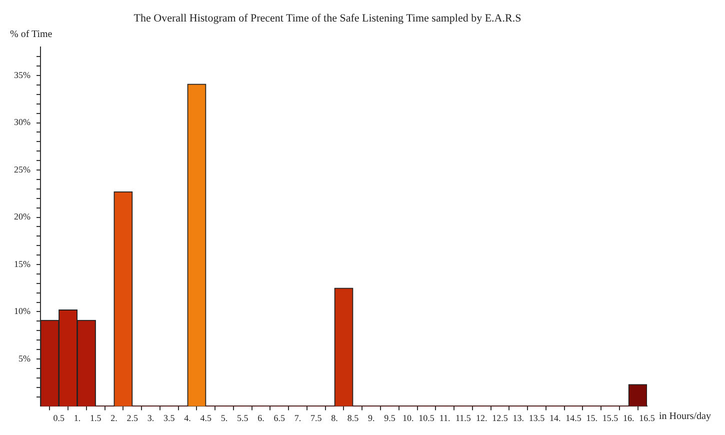 This screenshot has height=435, width=725. I want to click on x-tick-label: 6., so click(261, 417).